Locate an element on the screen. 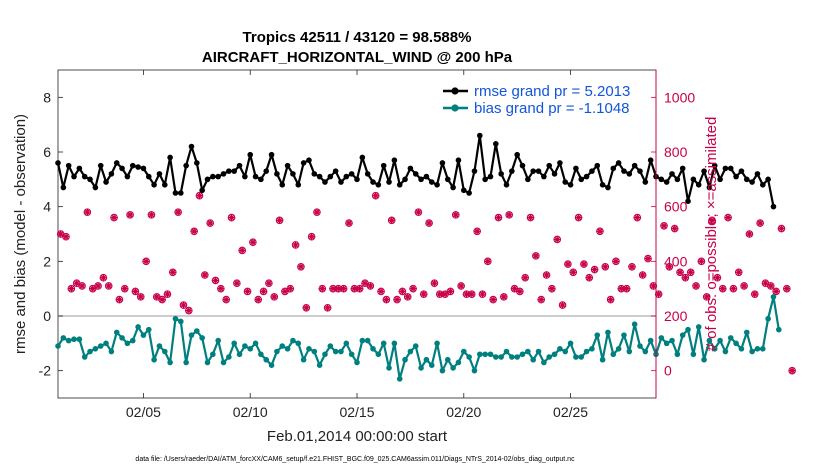 This screenshot has height=470, width=830. y2-tick-label: 600 is located at coordinates (676, 207).